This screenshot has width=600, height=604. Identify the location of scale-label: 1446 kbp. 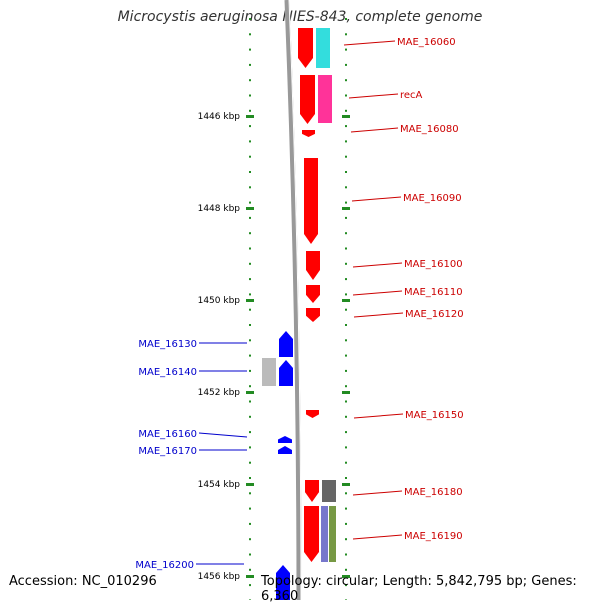
(219, 117).